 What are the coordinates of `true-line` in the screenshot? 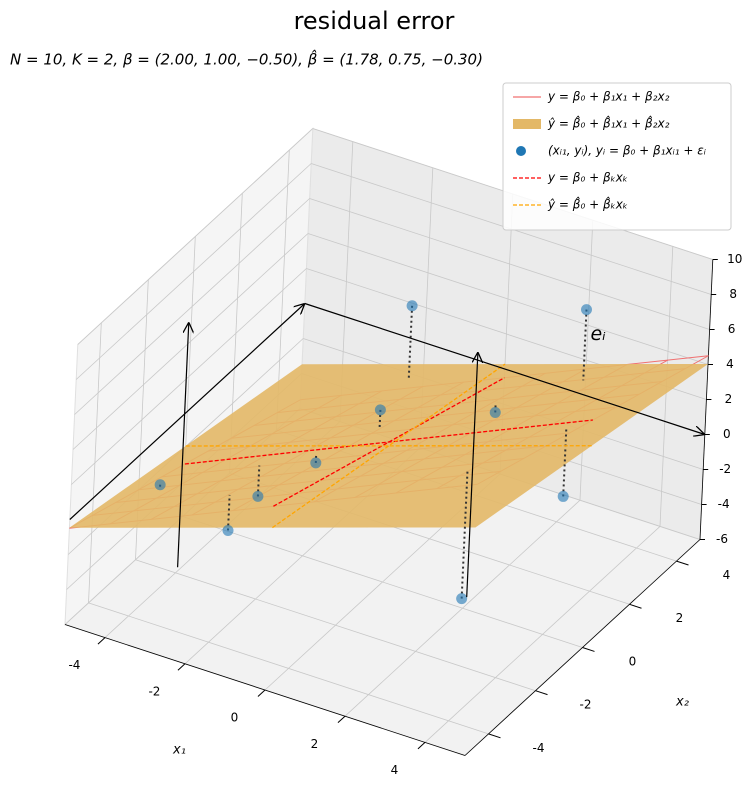 It's located at (389, 442).